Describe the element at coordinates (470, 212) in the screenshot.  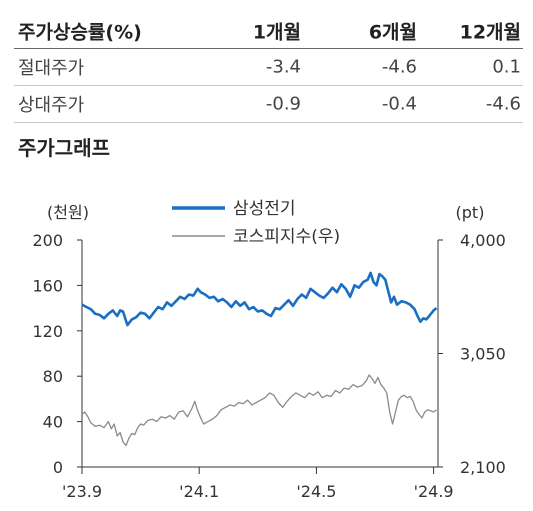
I see `right-axis-unit: (pt)` at that location.